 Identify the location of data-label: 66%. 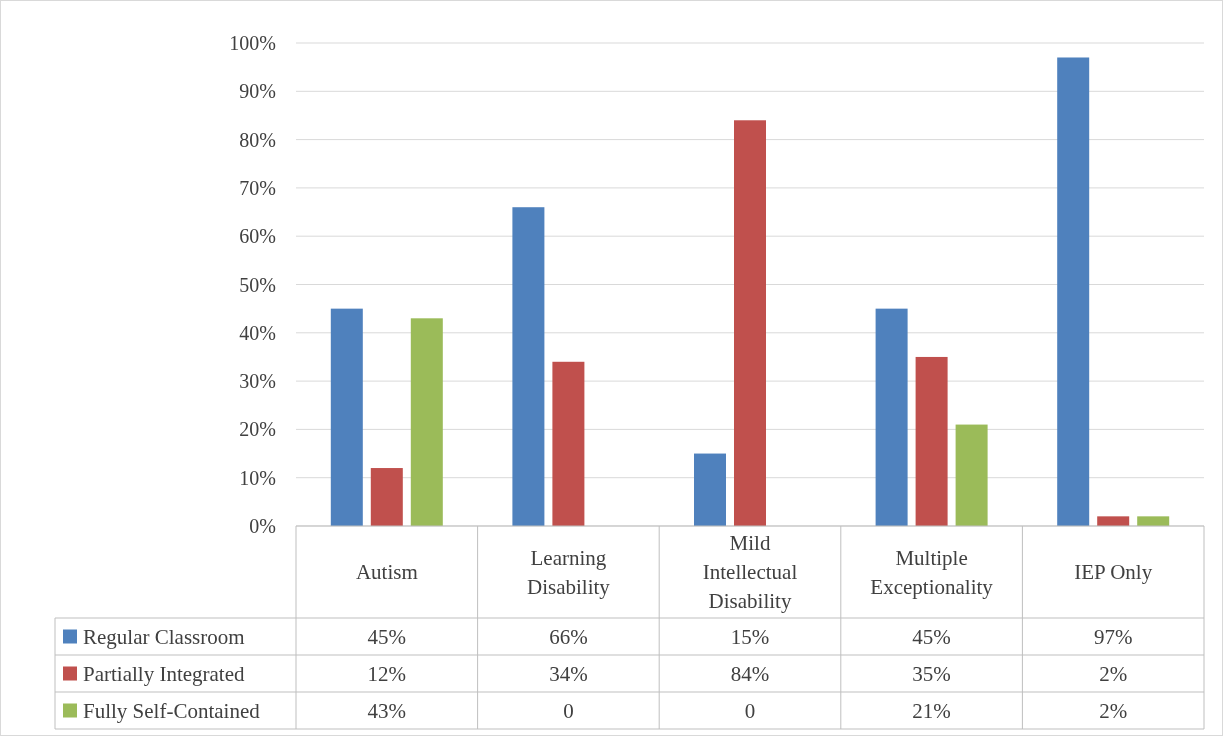
(568, 636).